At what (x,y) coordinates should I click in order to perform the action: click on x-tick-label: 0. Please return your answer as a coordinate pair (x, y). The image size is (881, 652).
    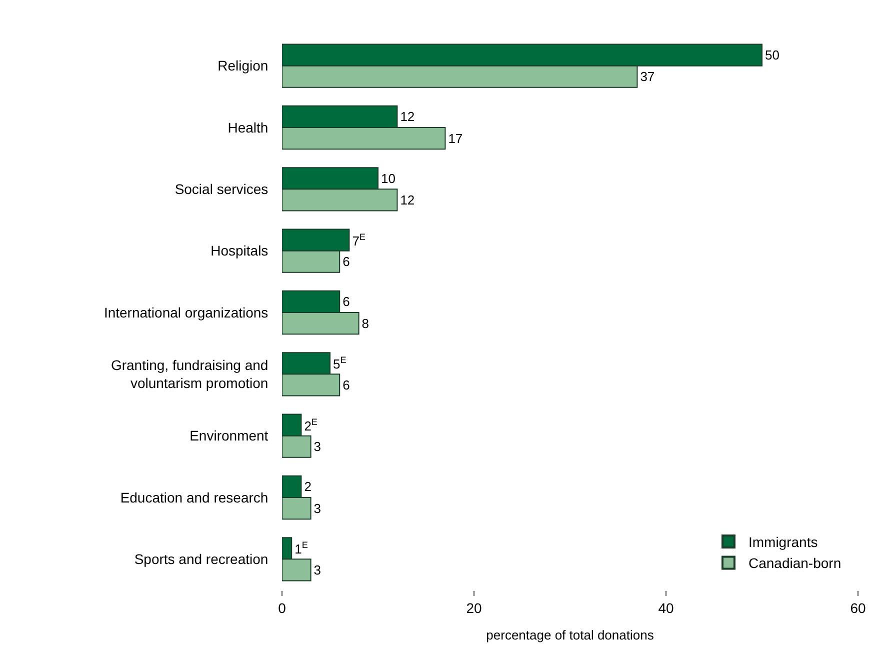
    Looking at the image, I should click on (282, 608).